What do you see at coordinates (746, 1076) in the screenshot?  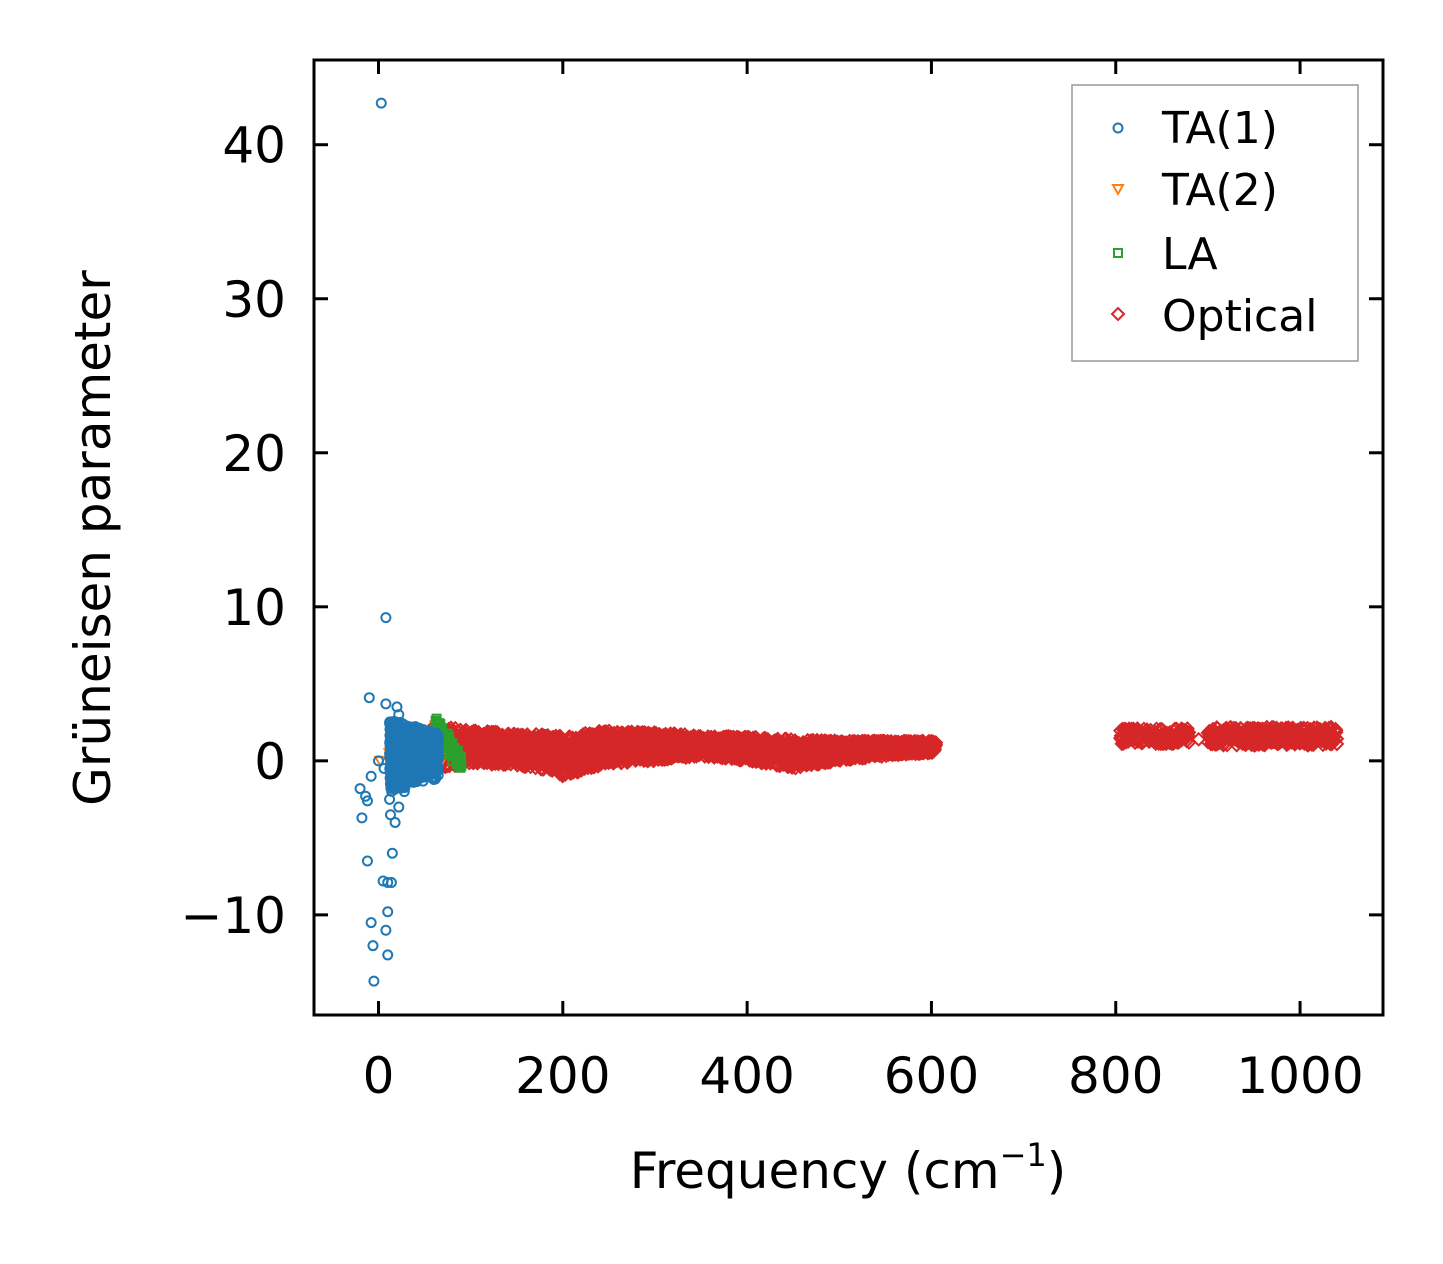 I see `x-tick-label: 400` at bounding box center [746, 1076].